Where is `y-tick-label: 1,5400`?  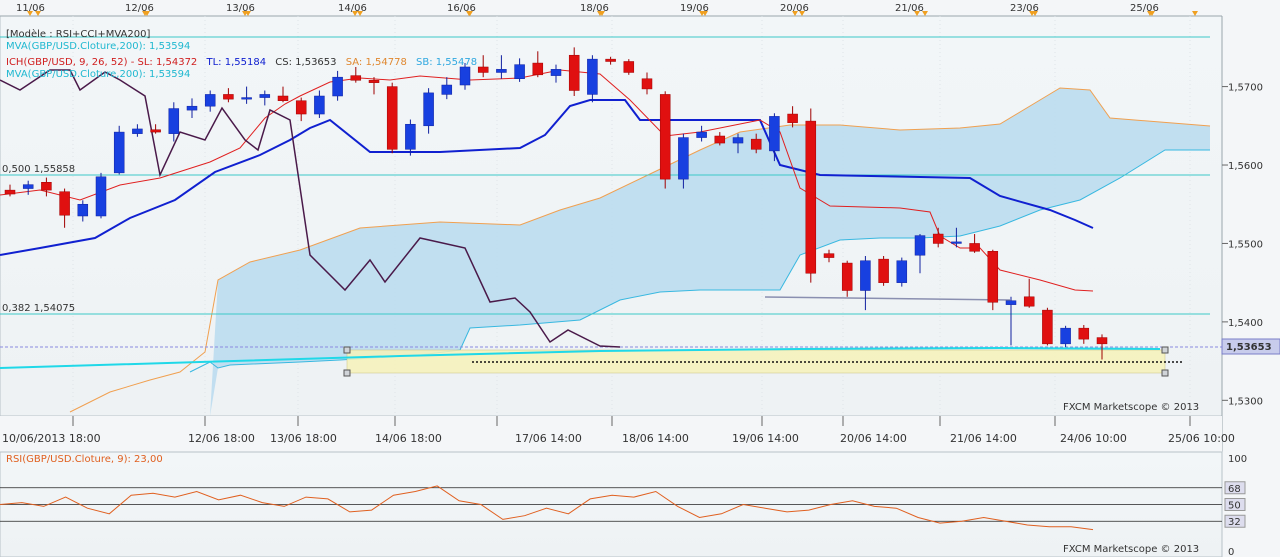 y-tick-label: 1,5400 is located at coordinates (1245, 323).